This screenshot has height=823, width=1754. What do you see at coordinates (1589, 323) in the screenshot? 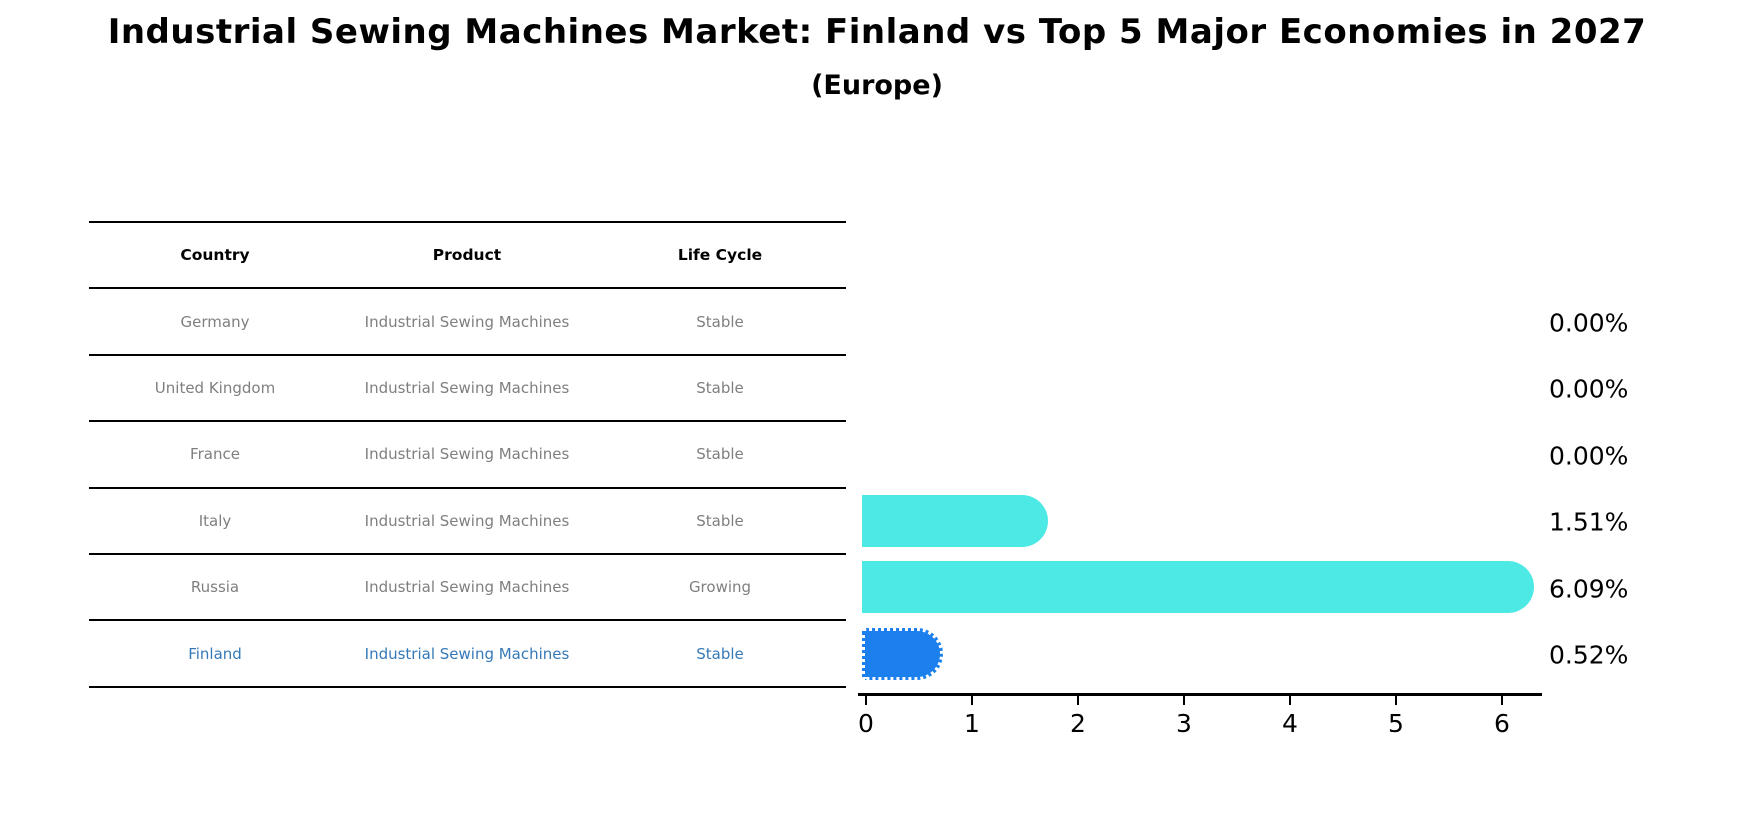
I see `value-label-germany: 0.00%` at bounding box center [1589, 323].